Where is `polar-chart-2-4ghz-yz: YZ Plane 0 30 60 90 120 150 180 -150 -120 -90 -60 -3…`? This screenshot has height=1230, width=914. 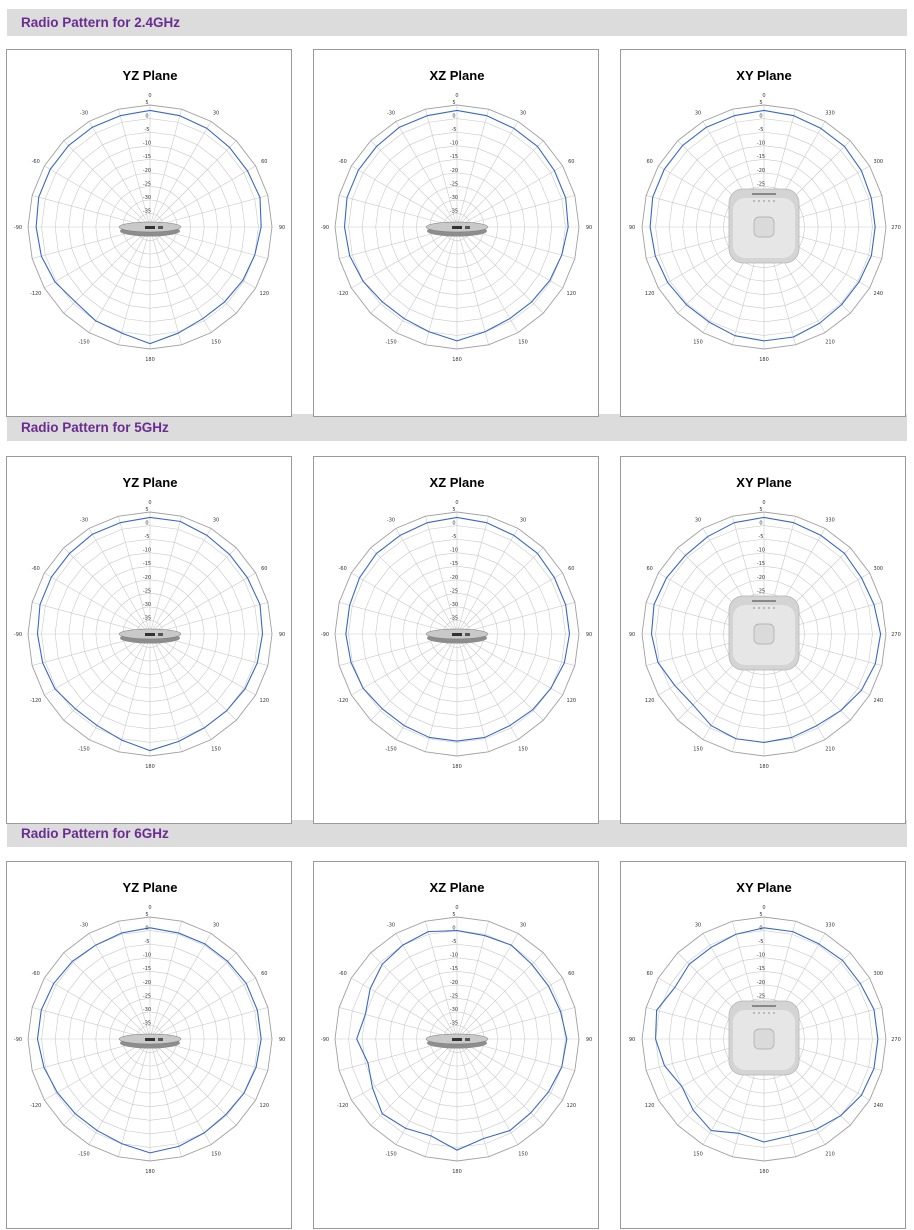 polar-chart-2-4ghz-yz: YZ Plane 0 30 60 90 120 150 180 -150 -120 -90 -60 -3… is located at coordinates (149, 233).